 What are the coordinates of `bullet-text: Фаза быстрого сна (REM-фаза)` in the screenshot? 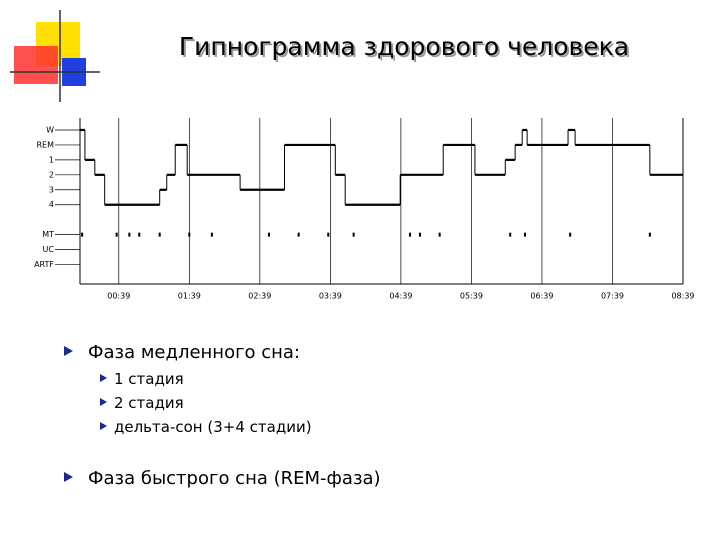 It's located at (234, 478).